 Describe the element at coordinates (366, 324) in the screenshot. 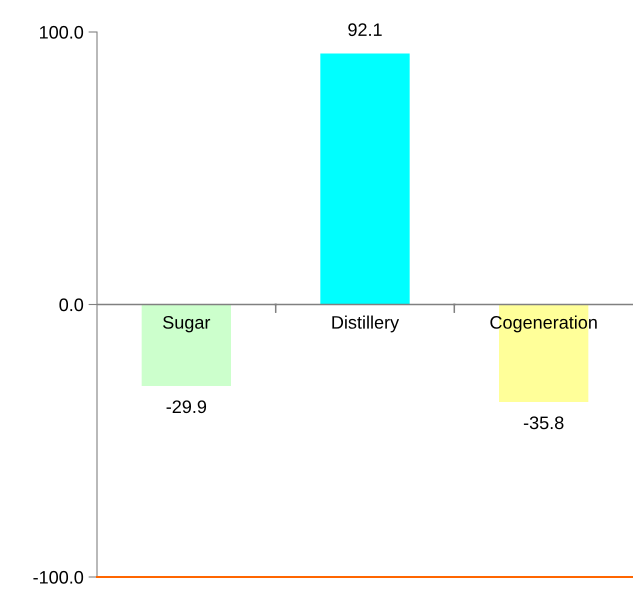

I see `x-tick-label: Distillery` at that location.